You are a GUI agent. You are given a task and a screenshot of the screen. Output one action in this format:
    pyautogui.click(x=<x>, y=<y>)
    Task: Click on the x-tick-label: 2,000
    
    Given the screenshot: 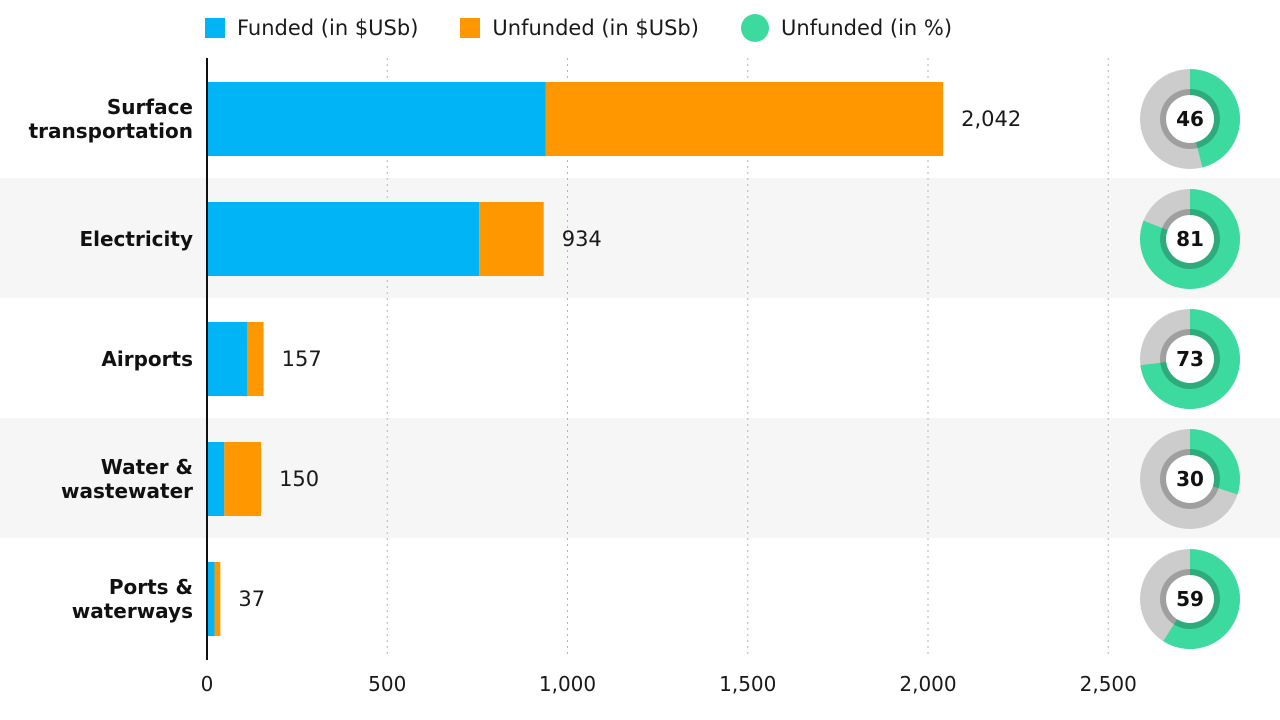 What is the action you would take?
    pyautogui.click(x=927, y=684)
    